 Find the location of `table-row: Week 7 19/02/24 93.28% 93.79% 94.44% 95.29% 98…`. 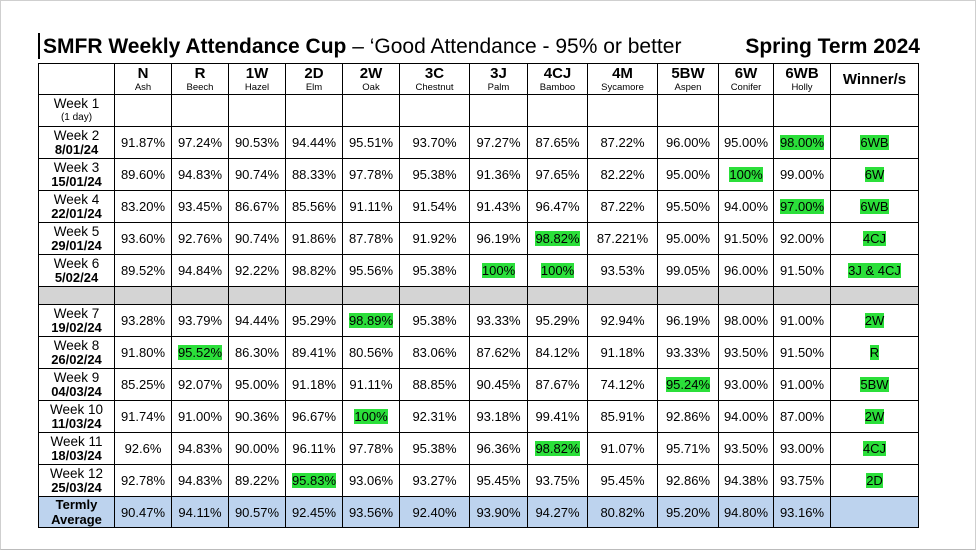

table-row: Week 7 19/02/24 93.28% 93.79% 94.44% 95.29% 98… is located at coordinates (478, 320).